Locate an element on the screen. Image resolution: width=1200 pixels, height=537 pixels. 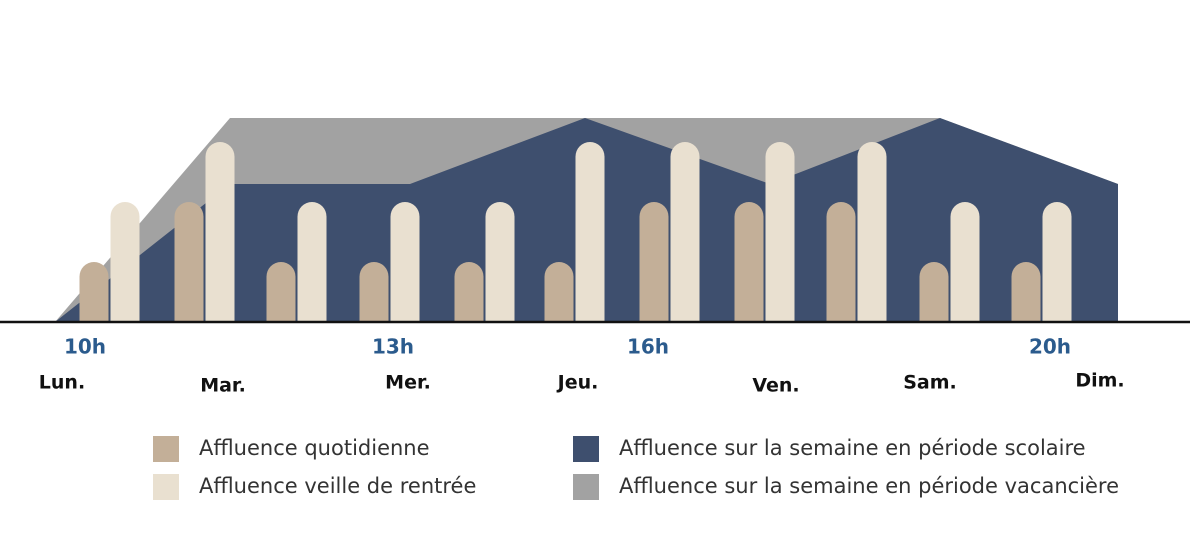
hour-label: 16h is located at coordinates (648, 347).